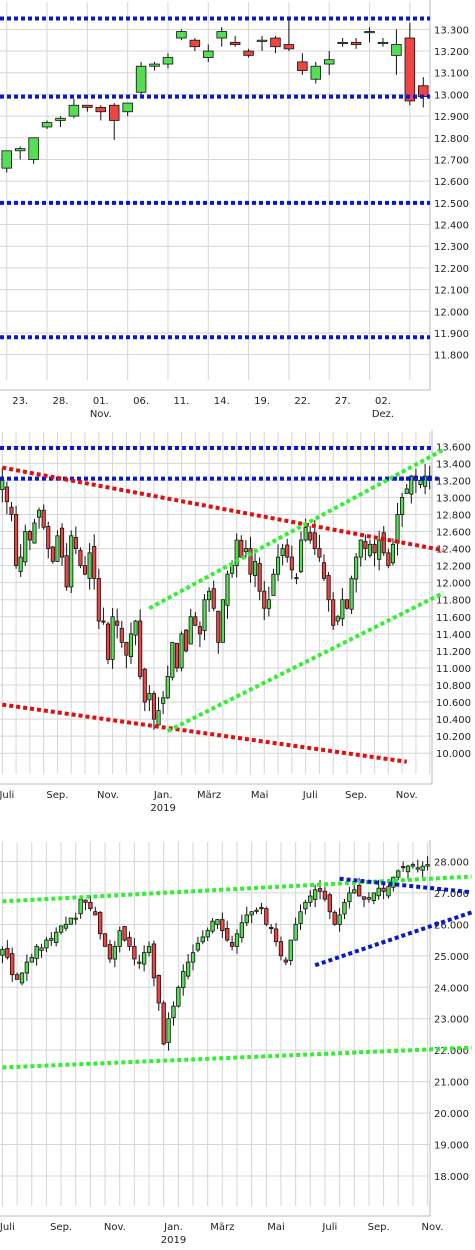 The height and width of the screenshot is (1250, 475). I want to click on x-tick-label: Sep., so click(379, 1227).